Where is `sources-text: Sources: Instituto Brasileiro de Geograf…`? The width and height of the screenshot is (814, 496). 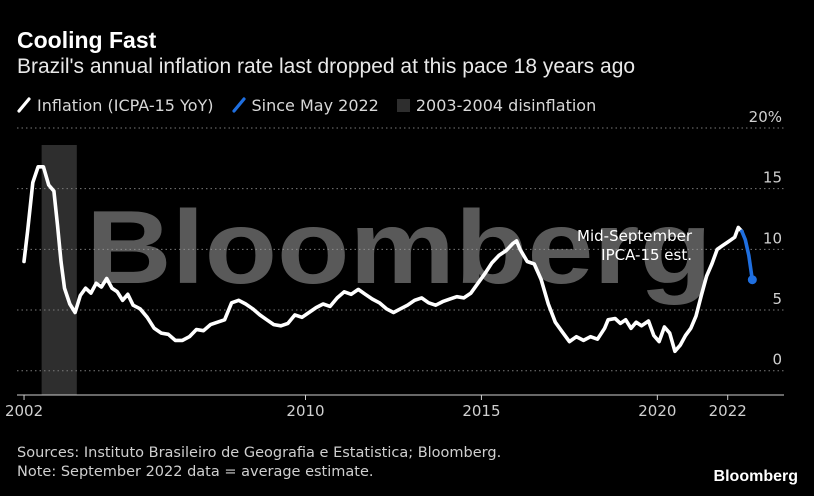
sources-text: Sources: Instituto Brasileiro de Geograf… is located at coordinates (259, 453).